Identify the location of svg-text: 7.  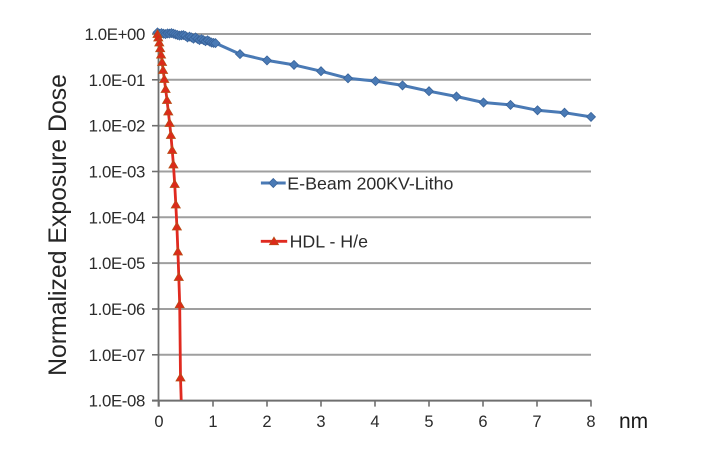
(536, 422).